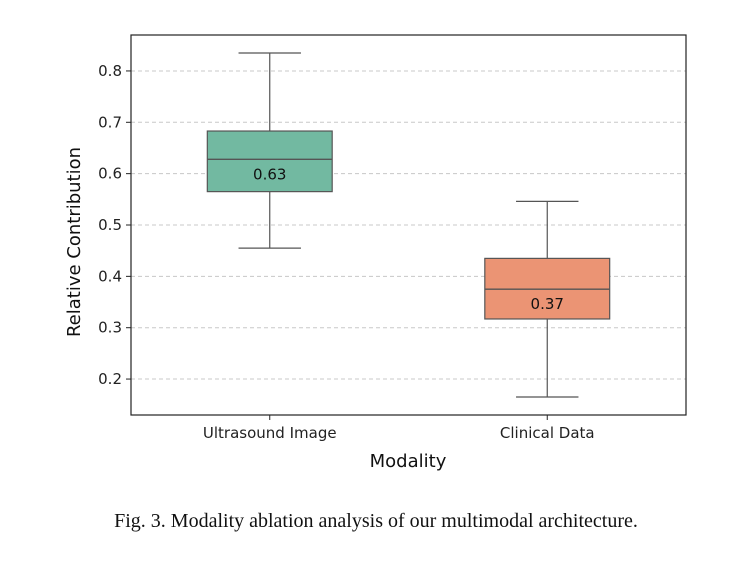 The height and width of the screenshot is (568, 752). I want to click on box-clinical-data: 0.37, so click(547, 299).